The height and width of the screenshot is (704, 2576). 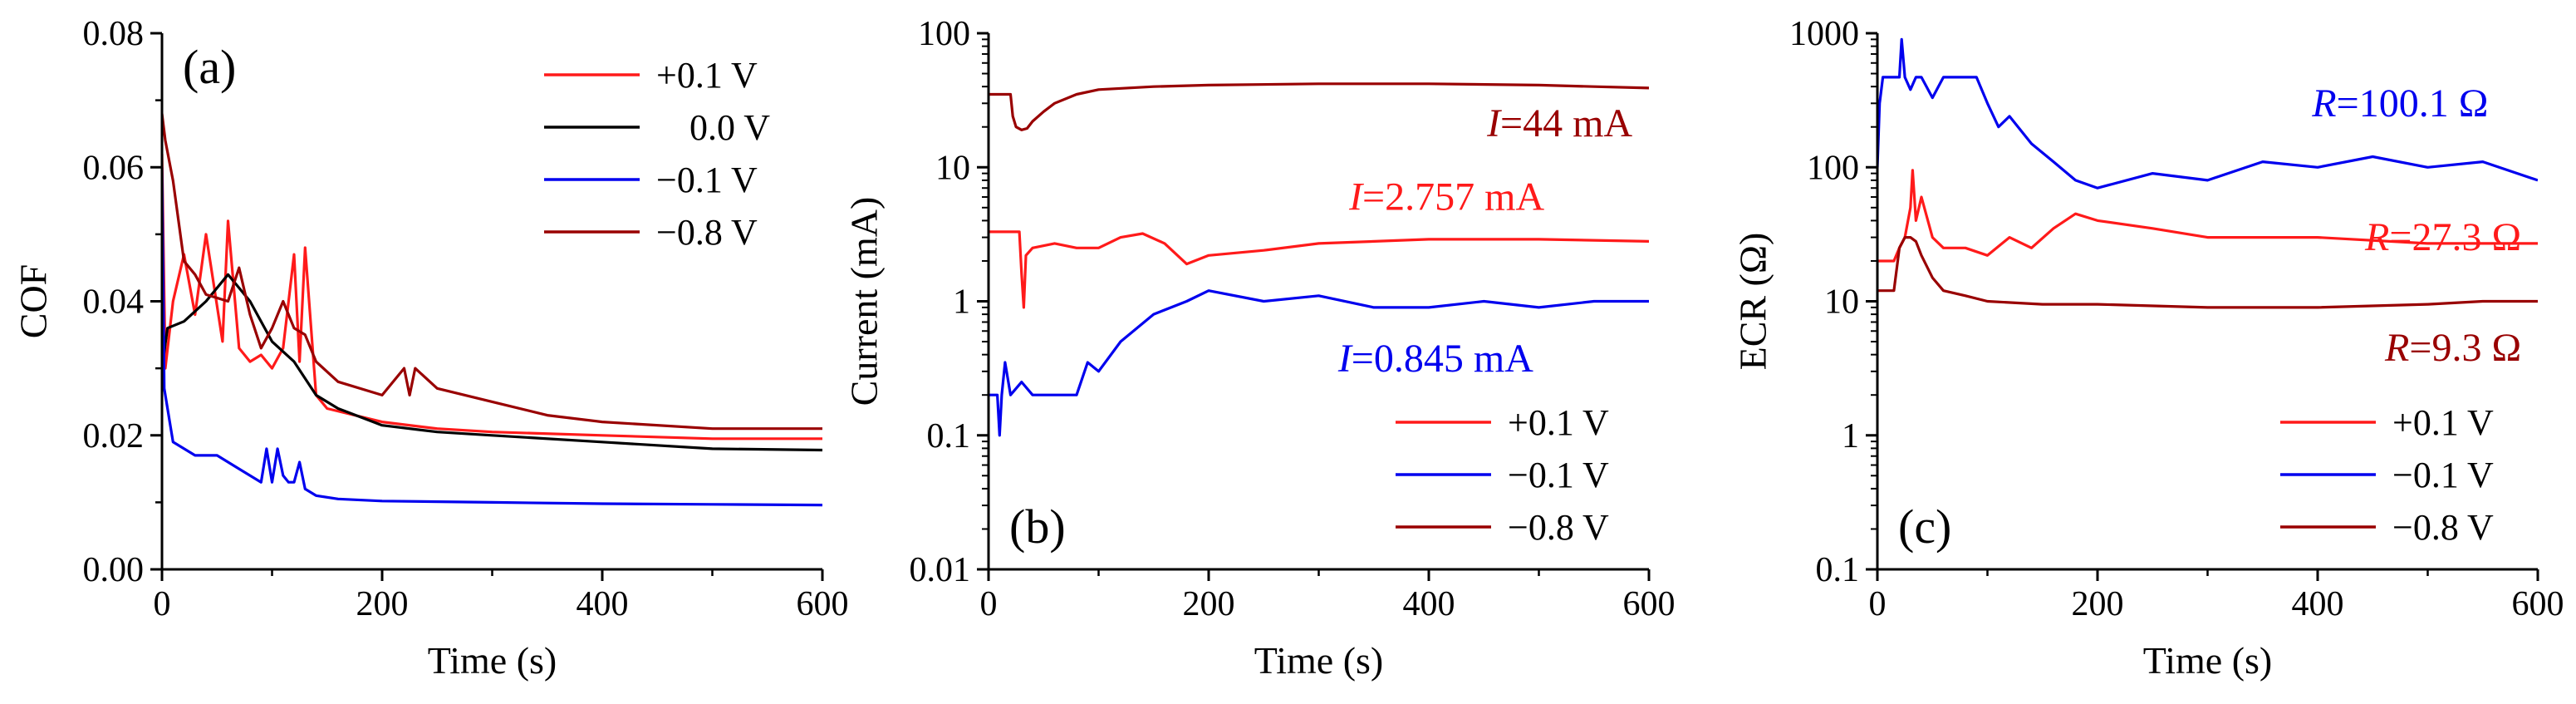 I want to click on y-tick-label: 0.01, so click(x=940, y=570).